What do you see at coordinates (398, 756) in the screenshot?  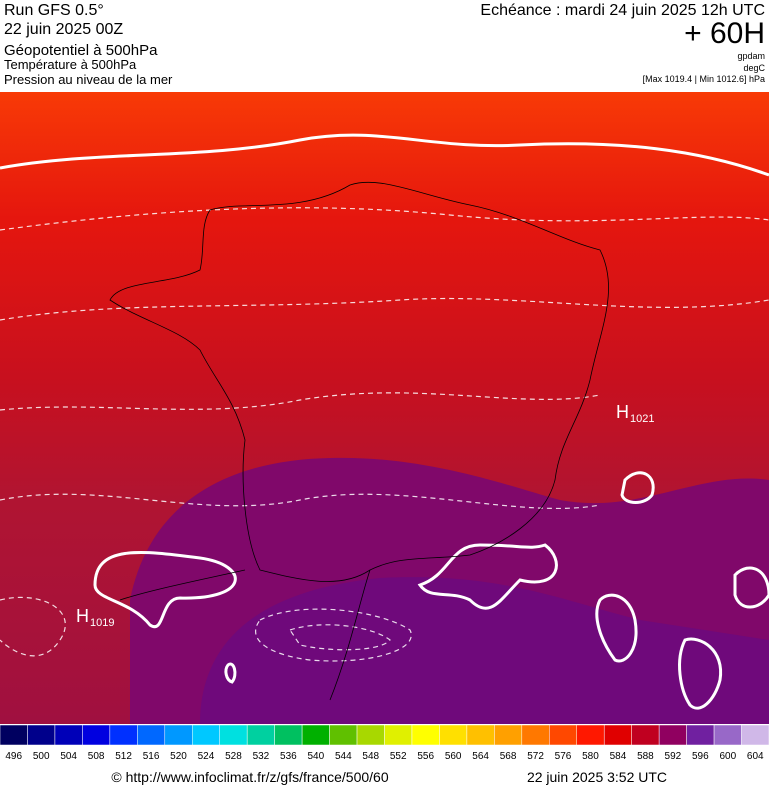 I see `colorbar-label: 552` at bounding box center [398, 756].